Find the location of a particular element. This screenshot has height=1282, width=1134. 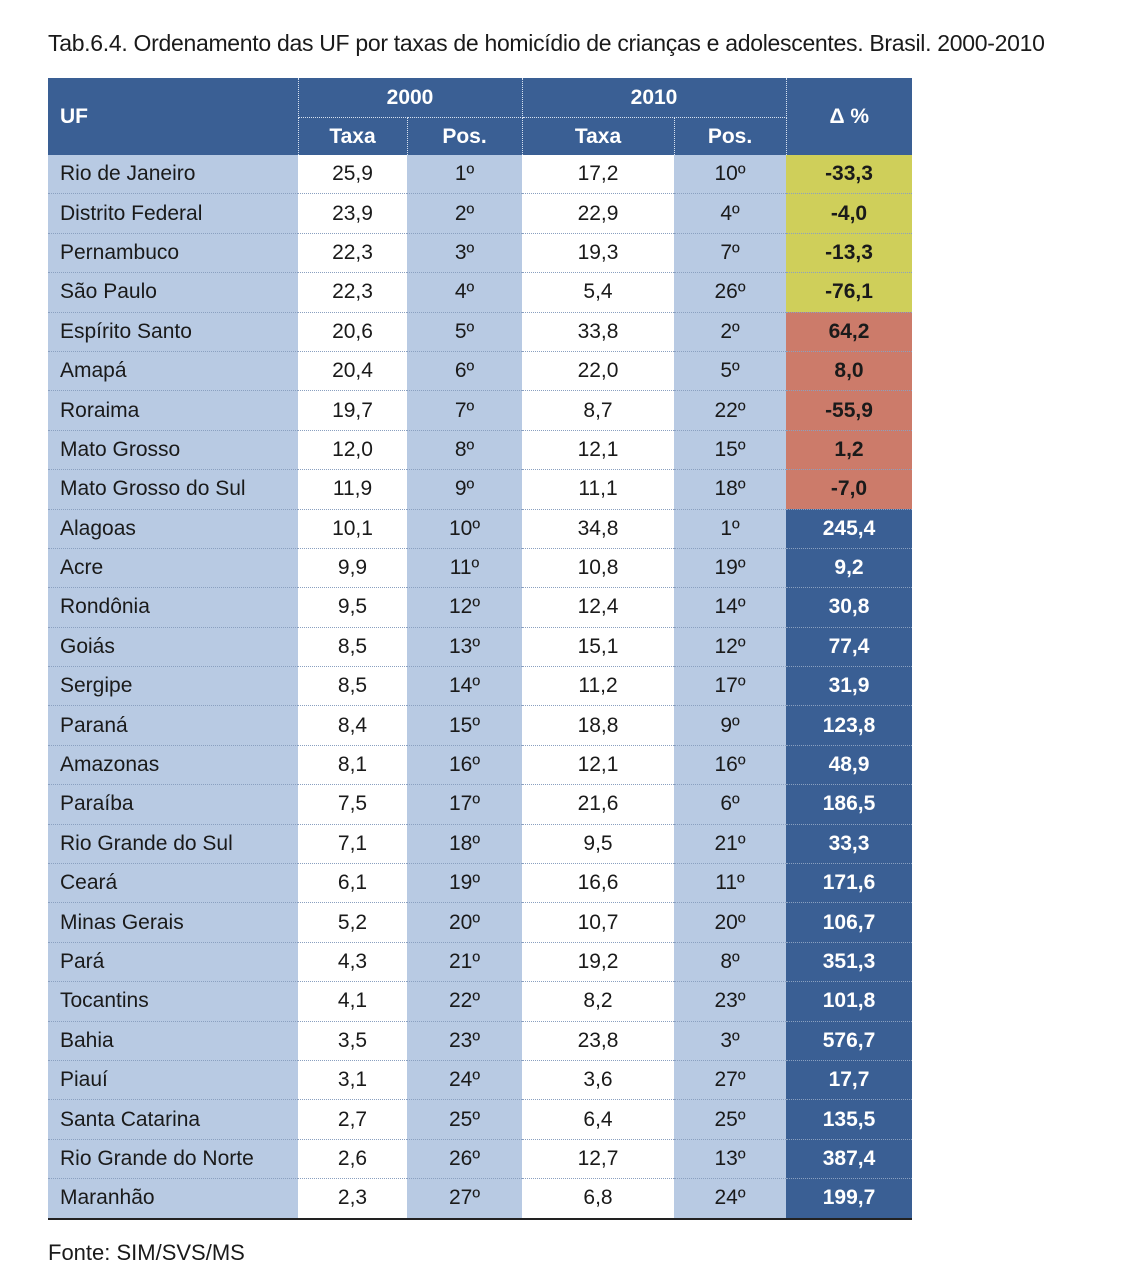

cell-pos-2000: 2º is located at coordinates (464, 213).